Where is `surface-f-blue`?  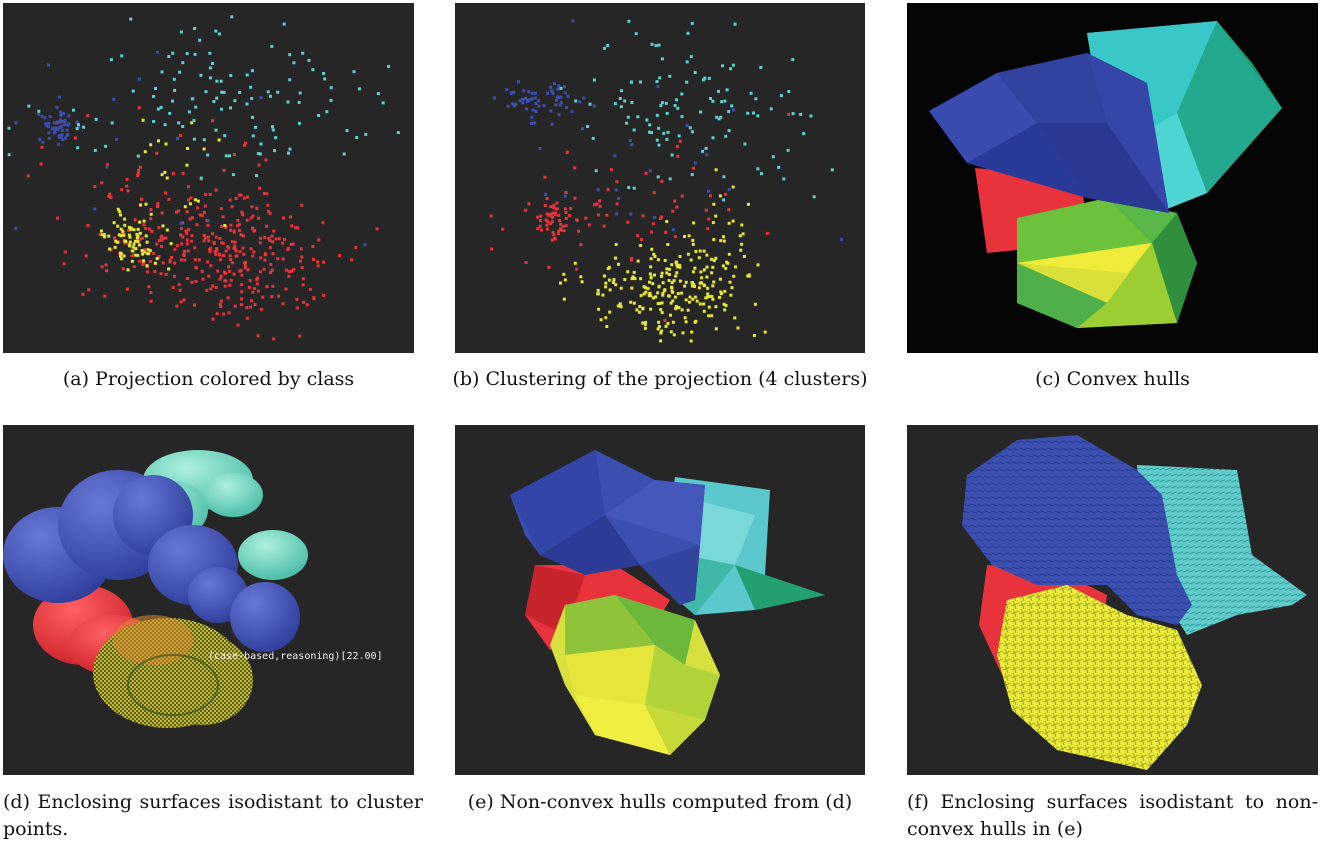 surface-f-blue is located at coordinates (1077, 530).